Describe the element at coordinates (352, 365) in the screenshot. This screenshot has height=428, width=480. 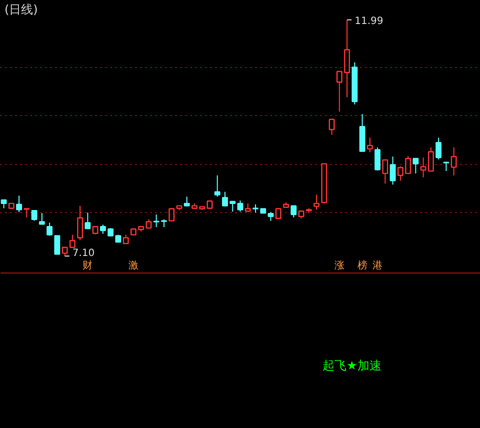
I see `text: 起飞★加速` at that location.